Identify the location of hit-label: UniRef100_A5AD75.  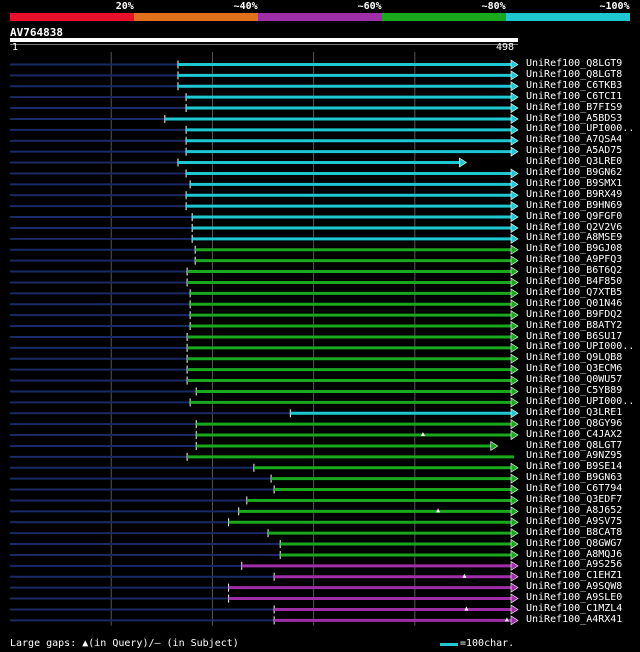
(574, 151).